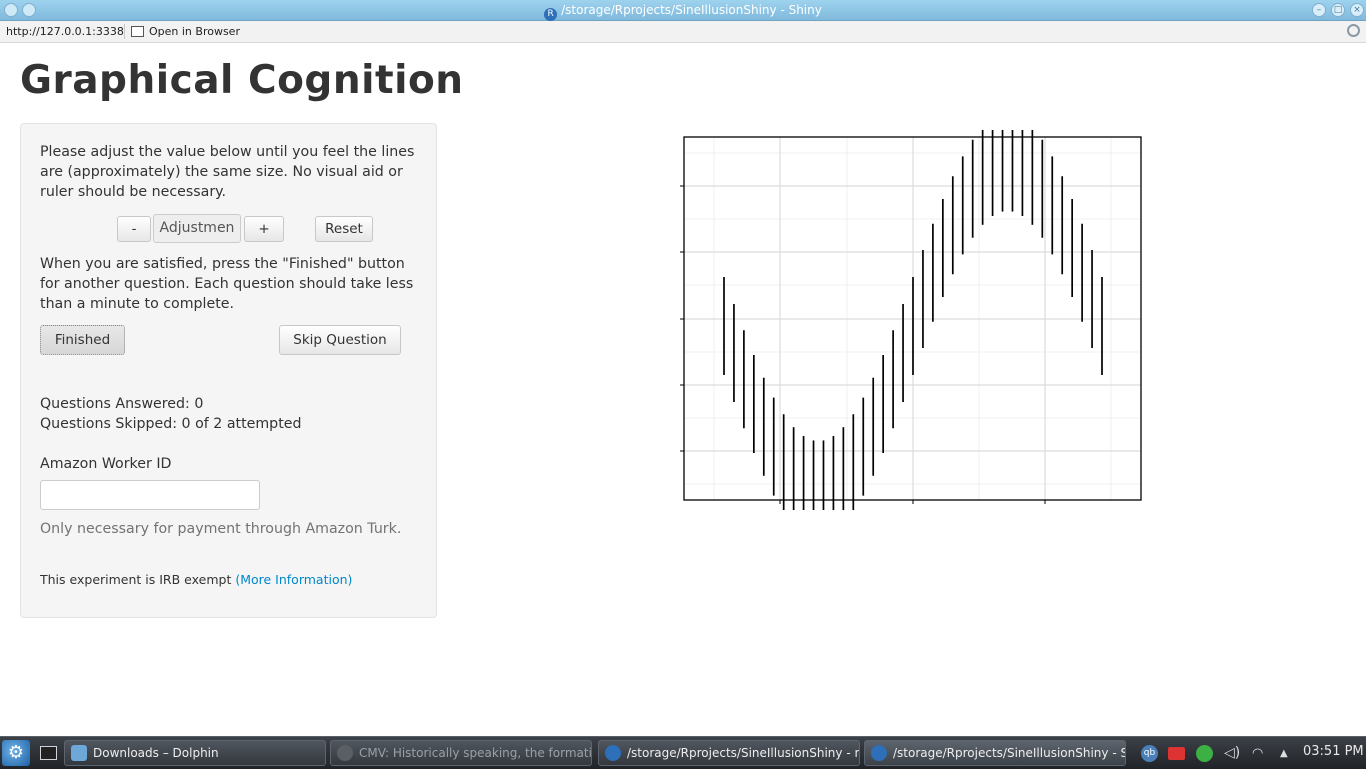 This screenshot has width=1366, height=769. What do you see at coordinates (197, 228) in the screenshot?
I see `adjustment-input: Adjustmen` at bounding box center [197, 228].